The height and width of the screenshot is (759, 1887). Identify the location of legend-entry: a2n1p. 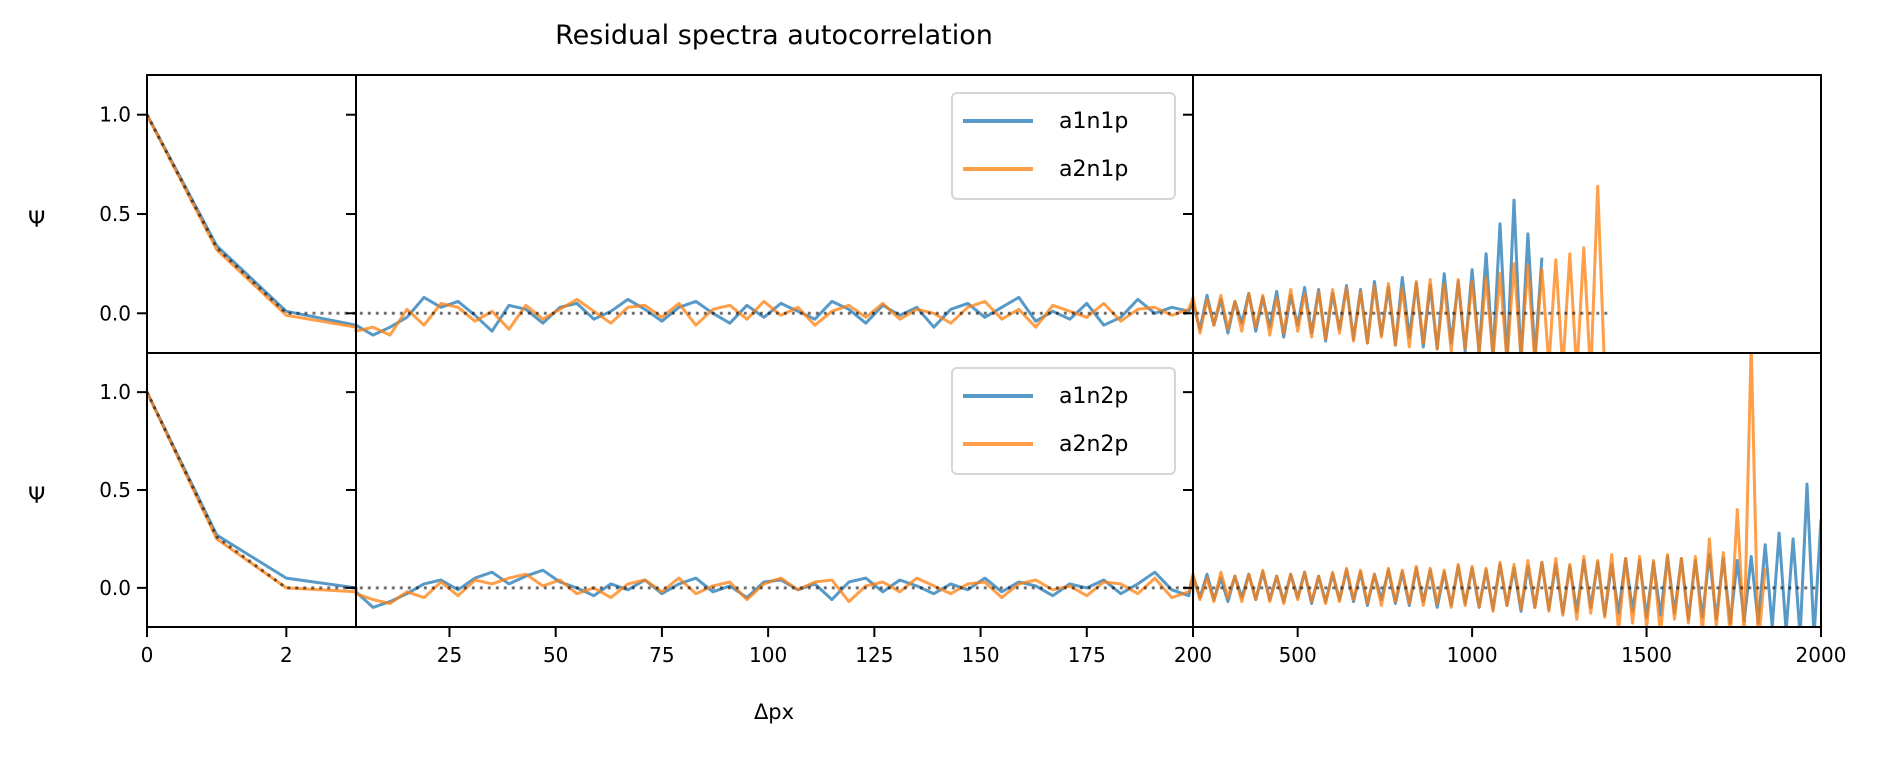
(1045, 169).